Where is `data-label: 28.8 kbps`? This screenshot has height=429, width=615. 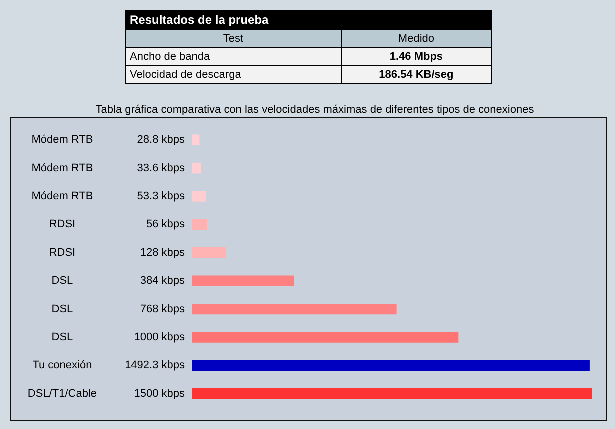
data-label: 28.8 kbps is located at coordinates (161, 140).